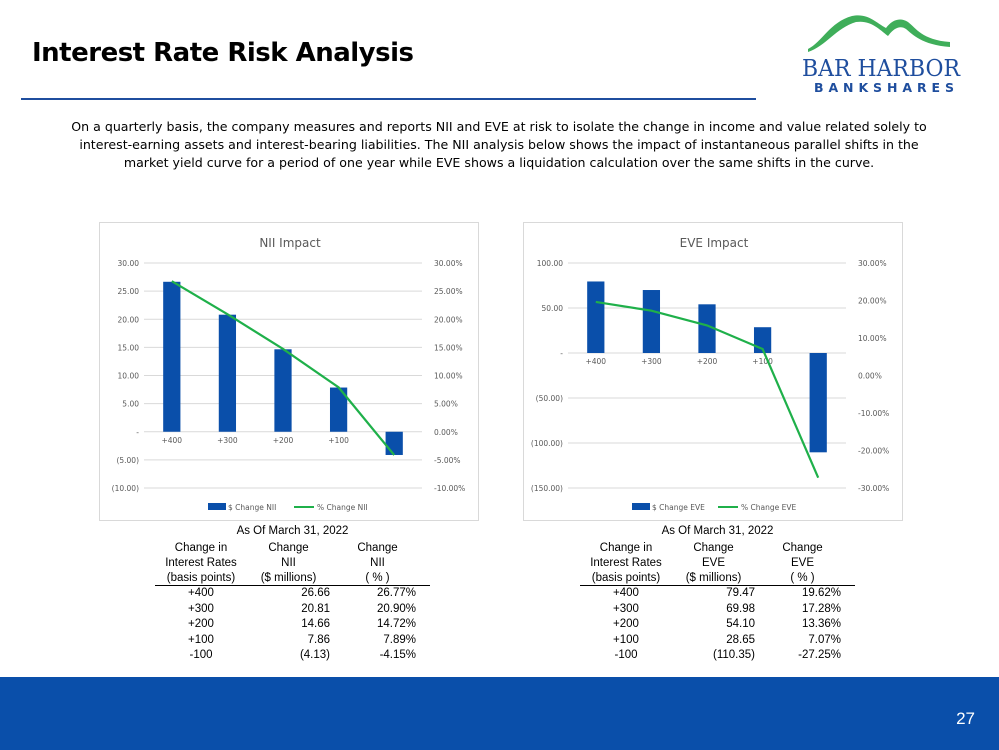 This screenshot has height=750, width=999. I want to click on nii-table-row-bp: +200, so click(201, 624).